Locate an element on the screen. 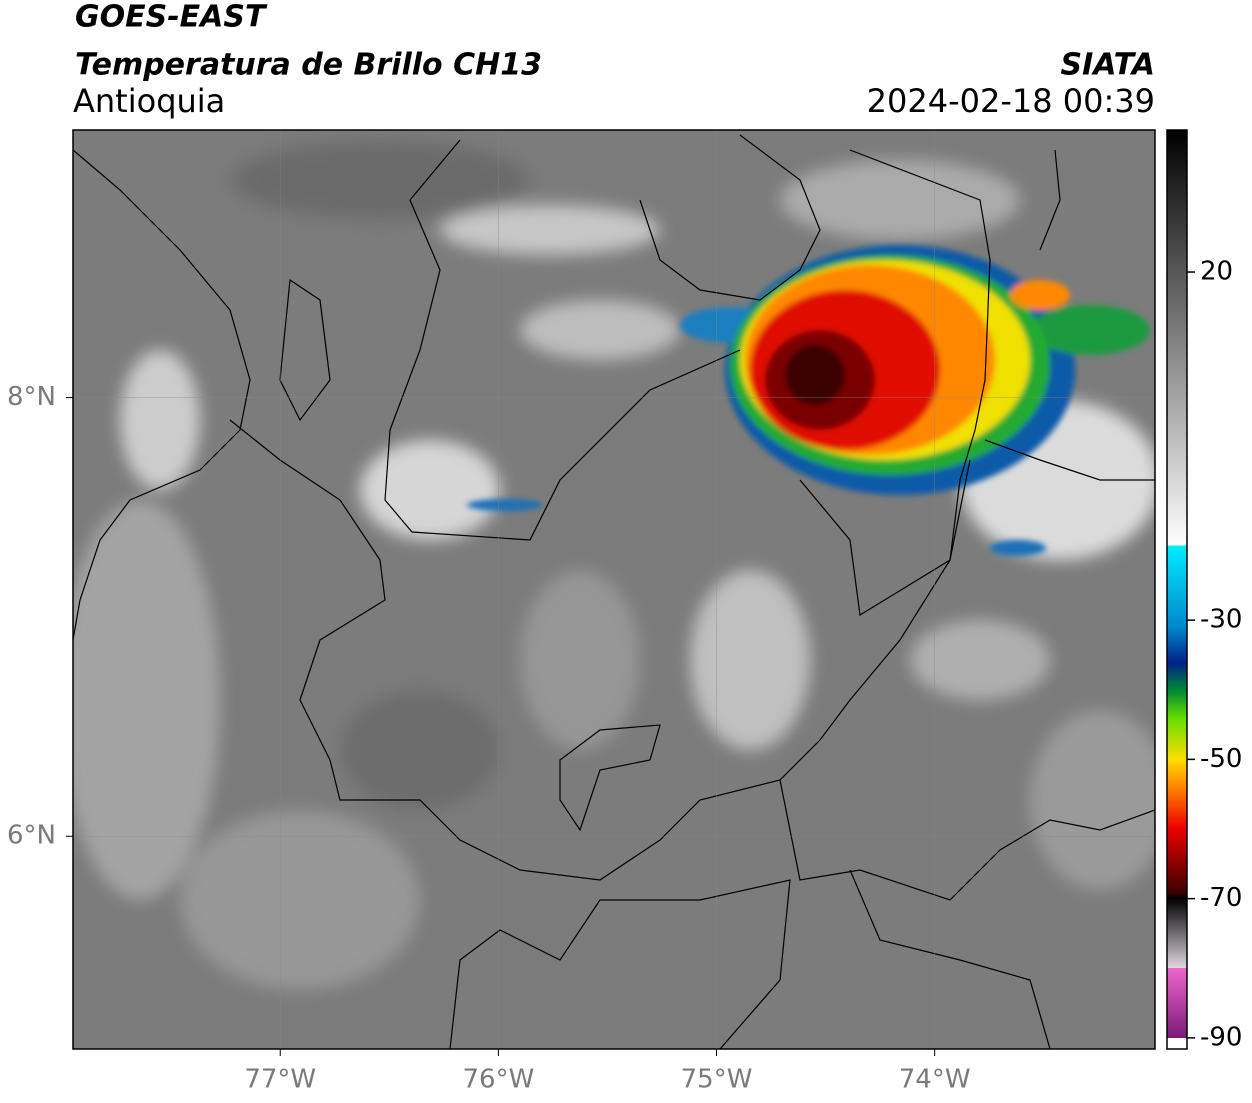 Image resolution: width=1252 pixels, height=1103 pixels. x-tick-label: 74°W is located at coordinates (935, 1080).